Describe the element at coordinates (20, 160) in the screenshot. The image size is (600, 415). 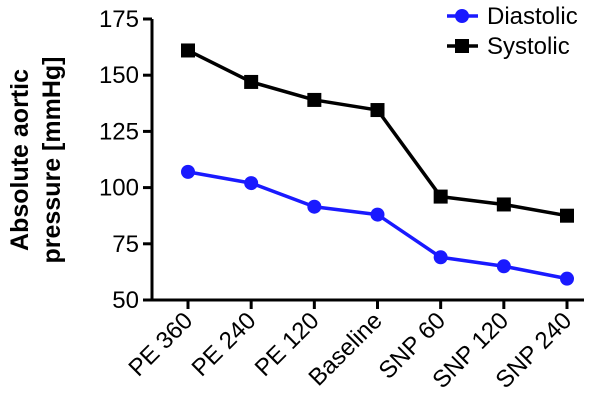
I see `y-axis-title-line: Absolute aortic` at that location.